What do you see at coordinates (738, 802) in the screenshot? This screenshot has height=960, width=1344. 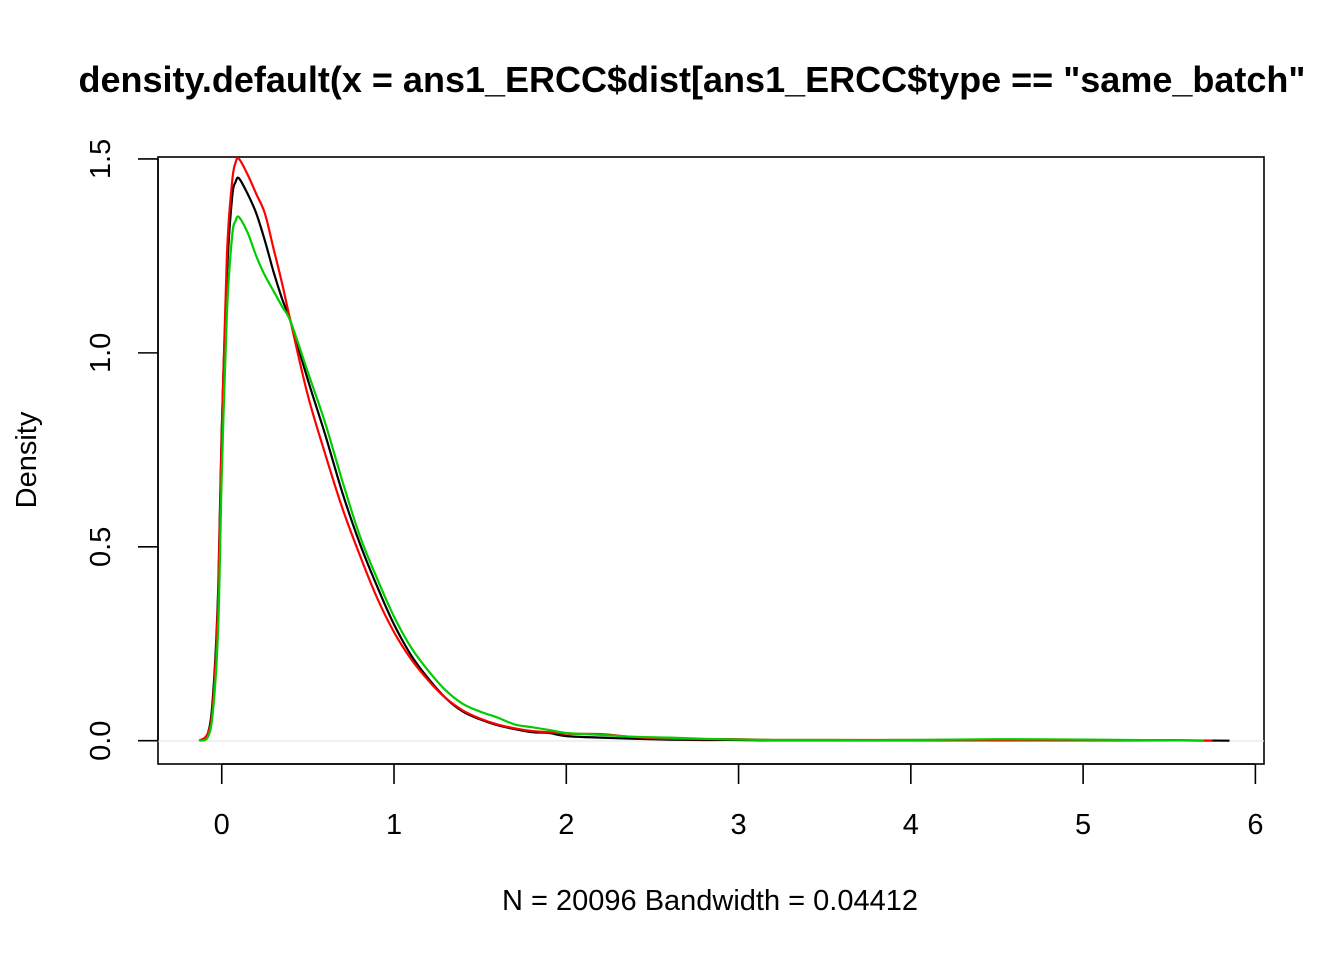 I see `x-axis: 0 1 2 3 4 5 6` at bounding box center [738, 802].